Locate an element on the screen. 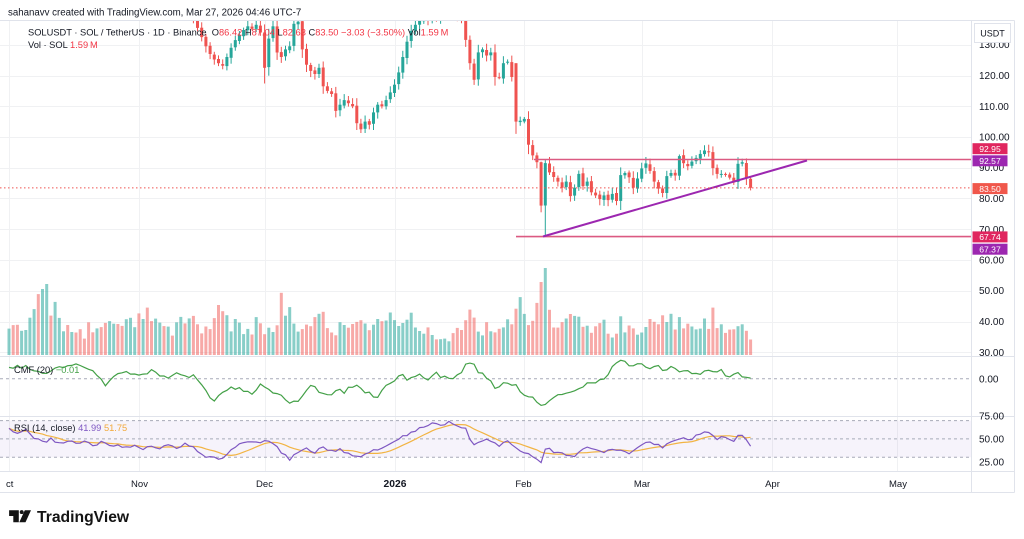  svg-text: RSI (14, close) 41.99 51.75 is located at coordinates (70, 428).